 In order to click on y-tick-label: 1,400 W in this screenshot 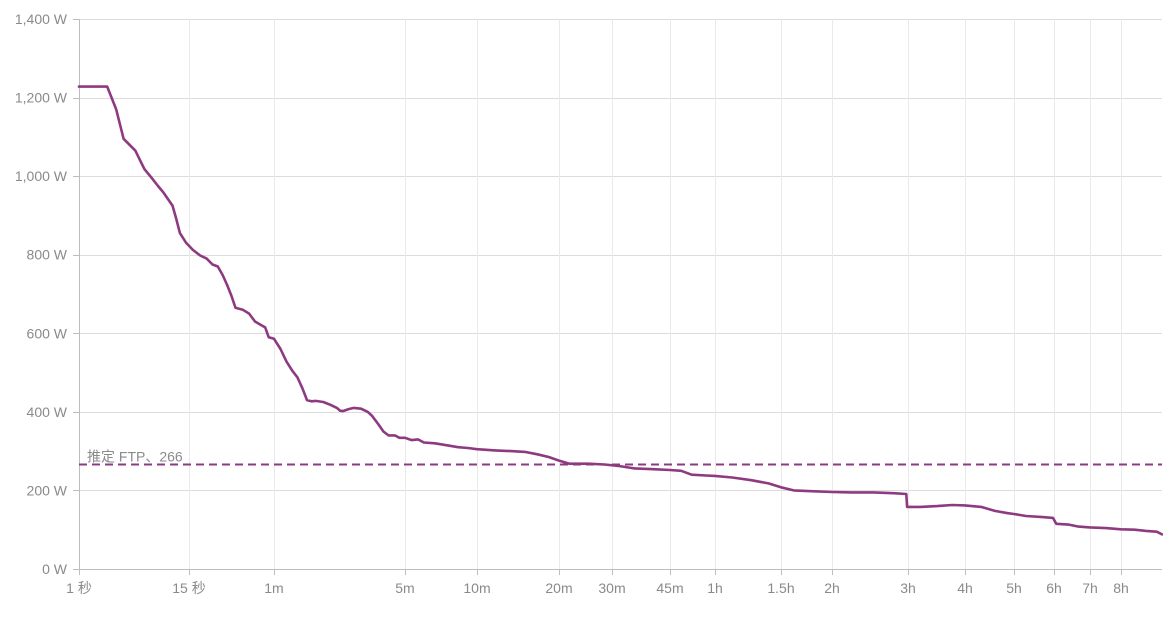, I will do `click(41, 19)`.